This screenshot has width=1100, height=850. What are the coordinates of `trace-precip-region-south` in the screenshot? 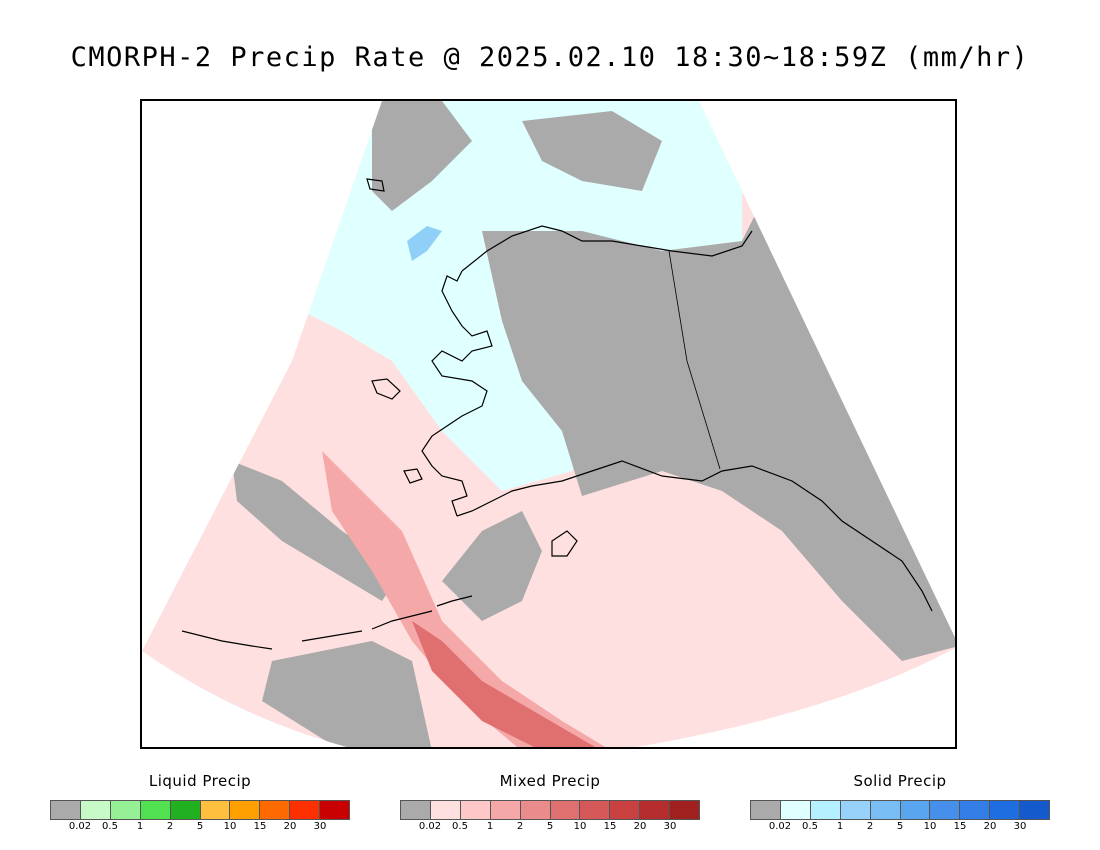 It's located at (347, 694).